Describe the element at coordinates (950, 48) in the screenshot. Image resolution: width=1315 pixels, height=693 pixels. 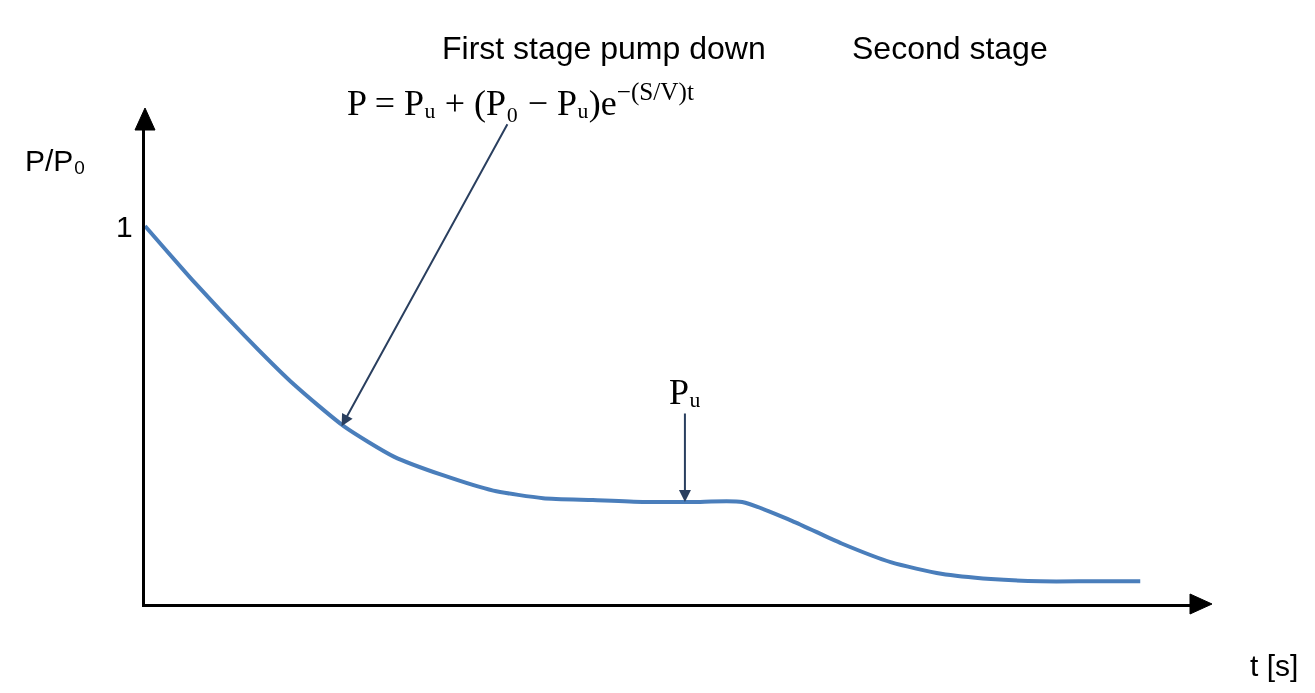
I see `text: Second stage` at that location.